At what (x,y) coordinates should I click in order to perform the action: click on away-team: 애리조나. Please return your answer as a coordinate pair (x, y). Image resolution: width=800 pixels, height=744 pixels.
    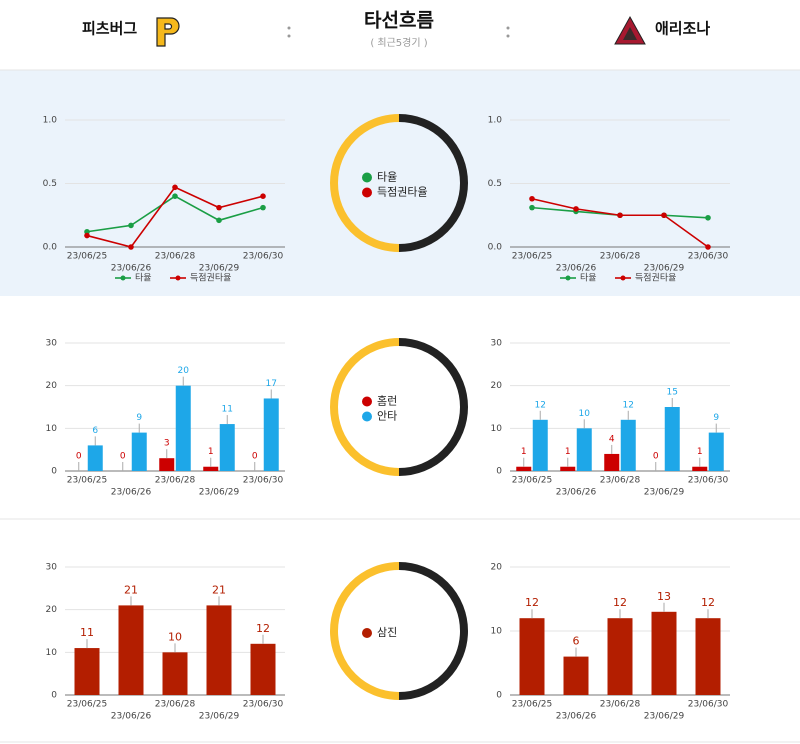
    Looking at the image, I should click on (682, 29).